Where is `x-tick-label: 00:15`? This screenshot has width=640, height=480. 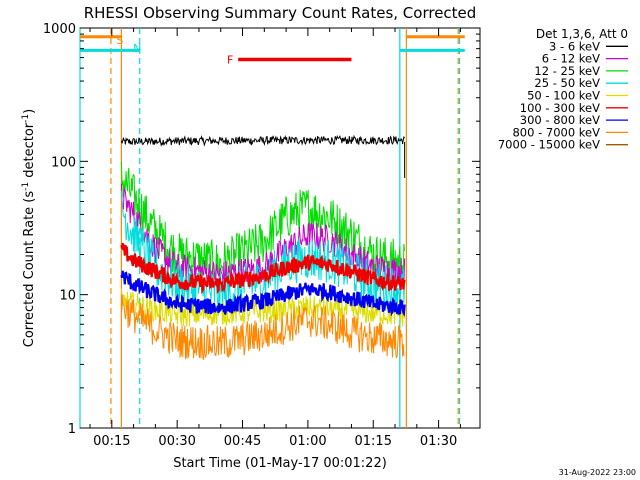
x-tick-label: 00:15 is located at coordinates (111, 441).